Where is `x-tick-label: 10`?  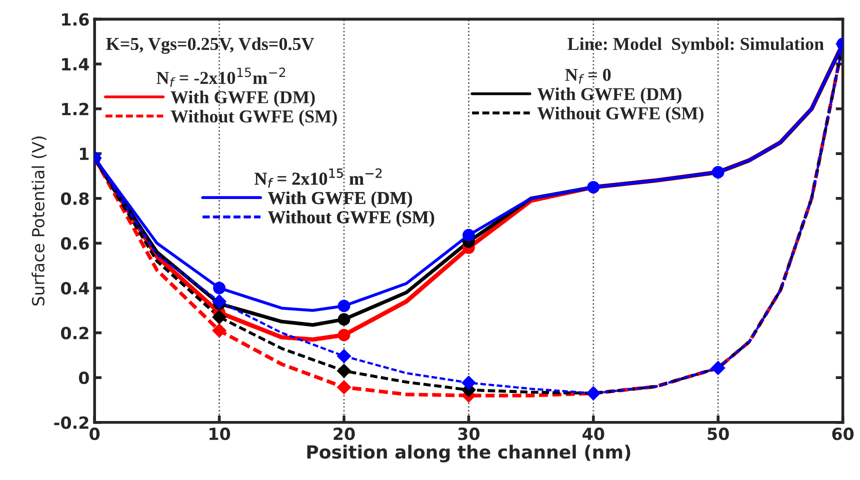 x-tick-label: 10 is located at coordinates (220, 434).